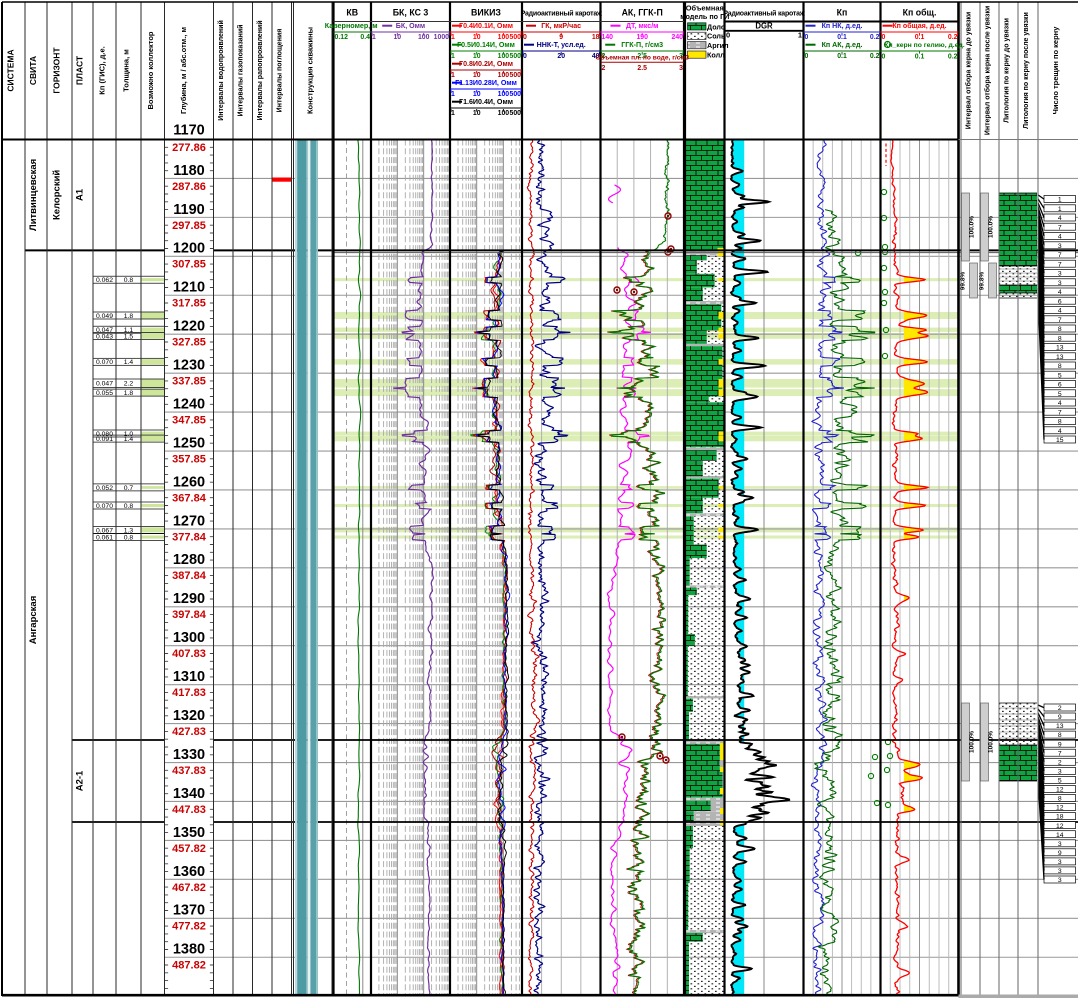  Describe the element at coordinates (33, 70) in the screenshot. I see `svg-text: СВИТА` at that location.